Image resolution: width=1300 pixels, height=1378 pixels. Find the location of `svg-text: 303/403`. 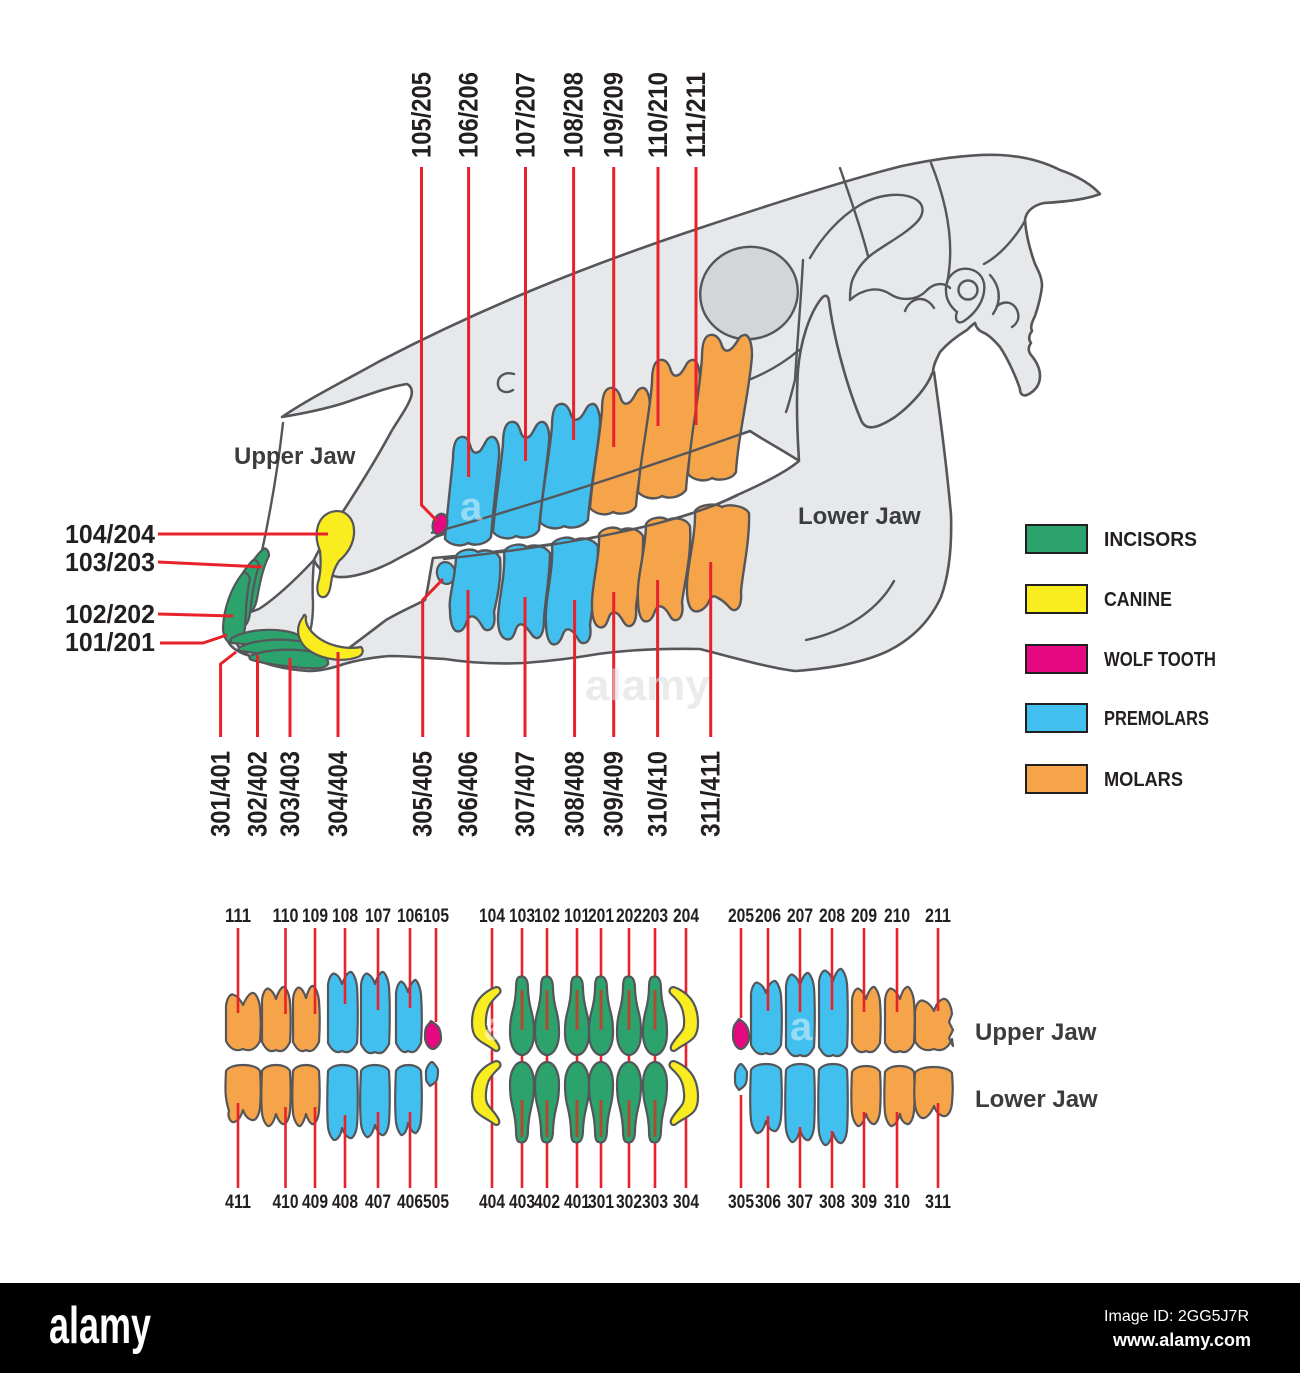

svg-text: 303/403 is located at coordinates (290, 794).